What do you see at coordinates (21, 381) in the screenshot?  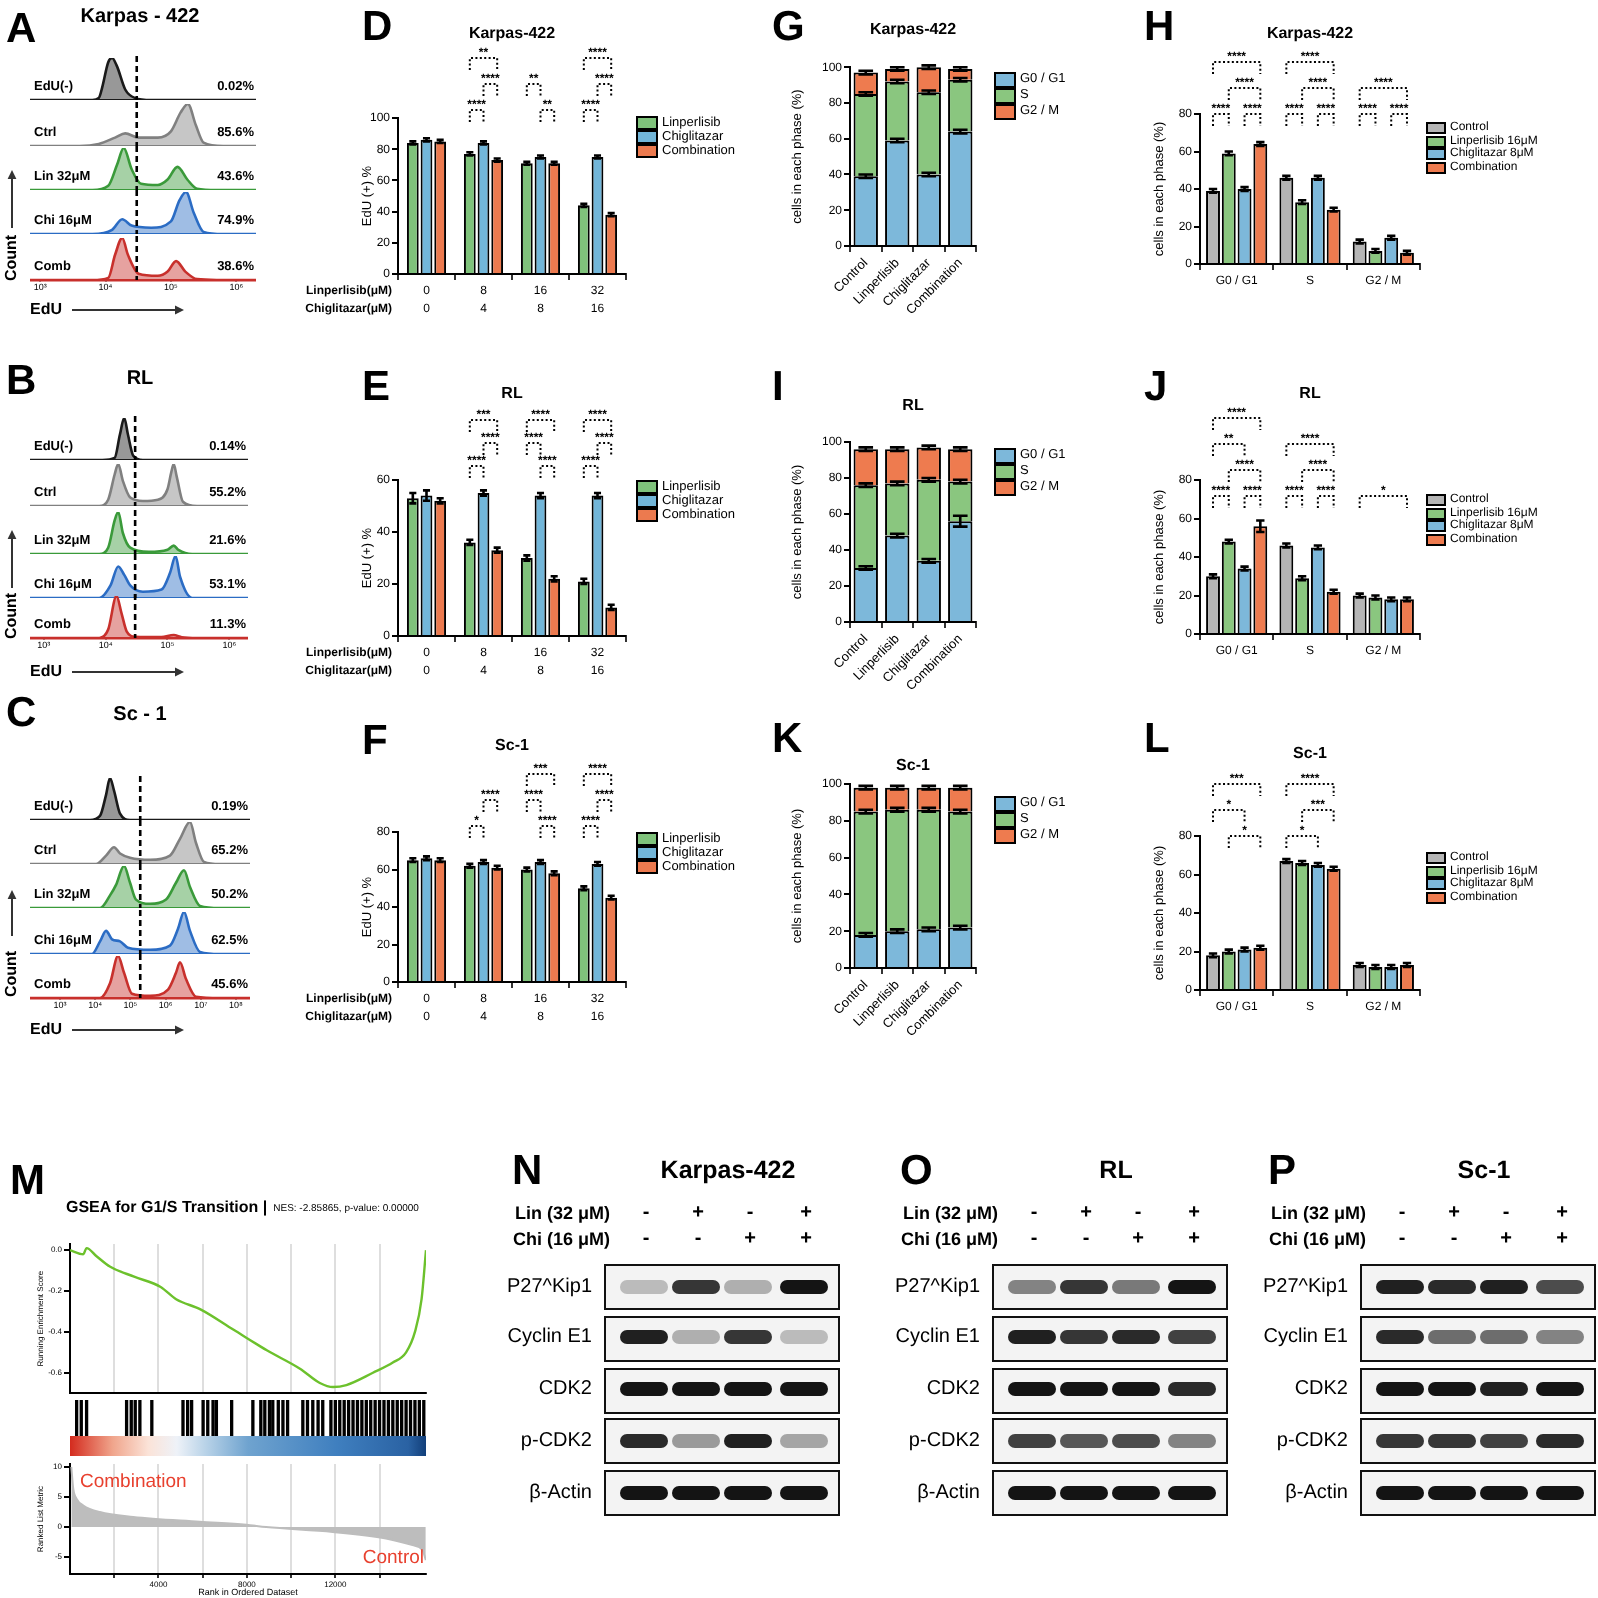 I see `text: B` at bounding box center [21, 381].